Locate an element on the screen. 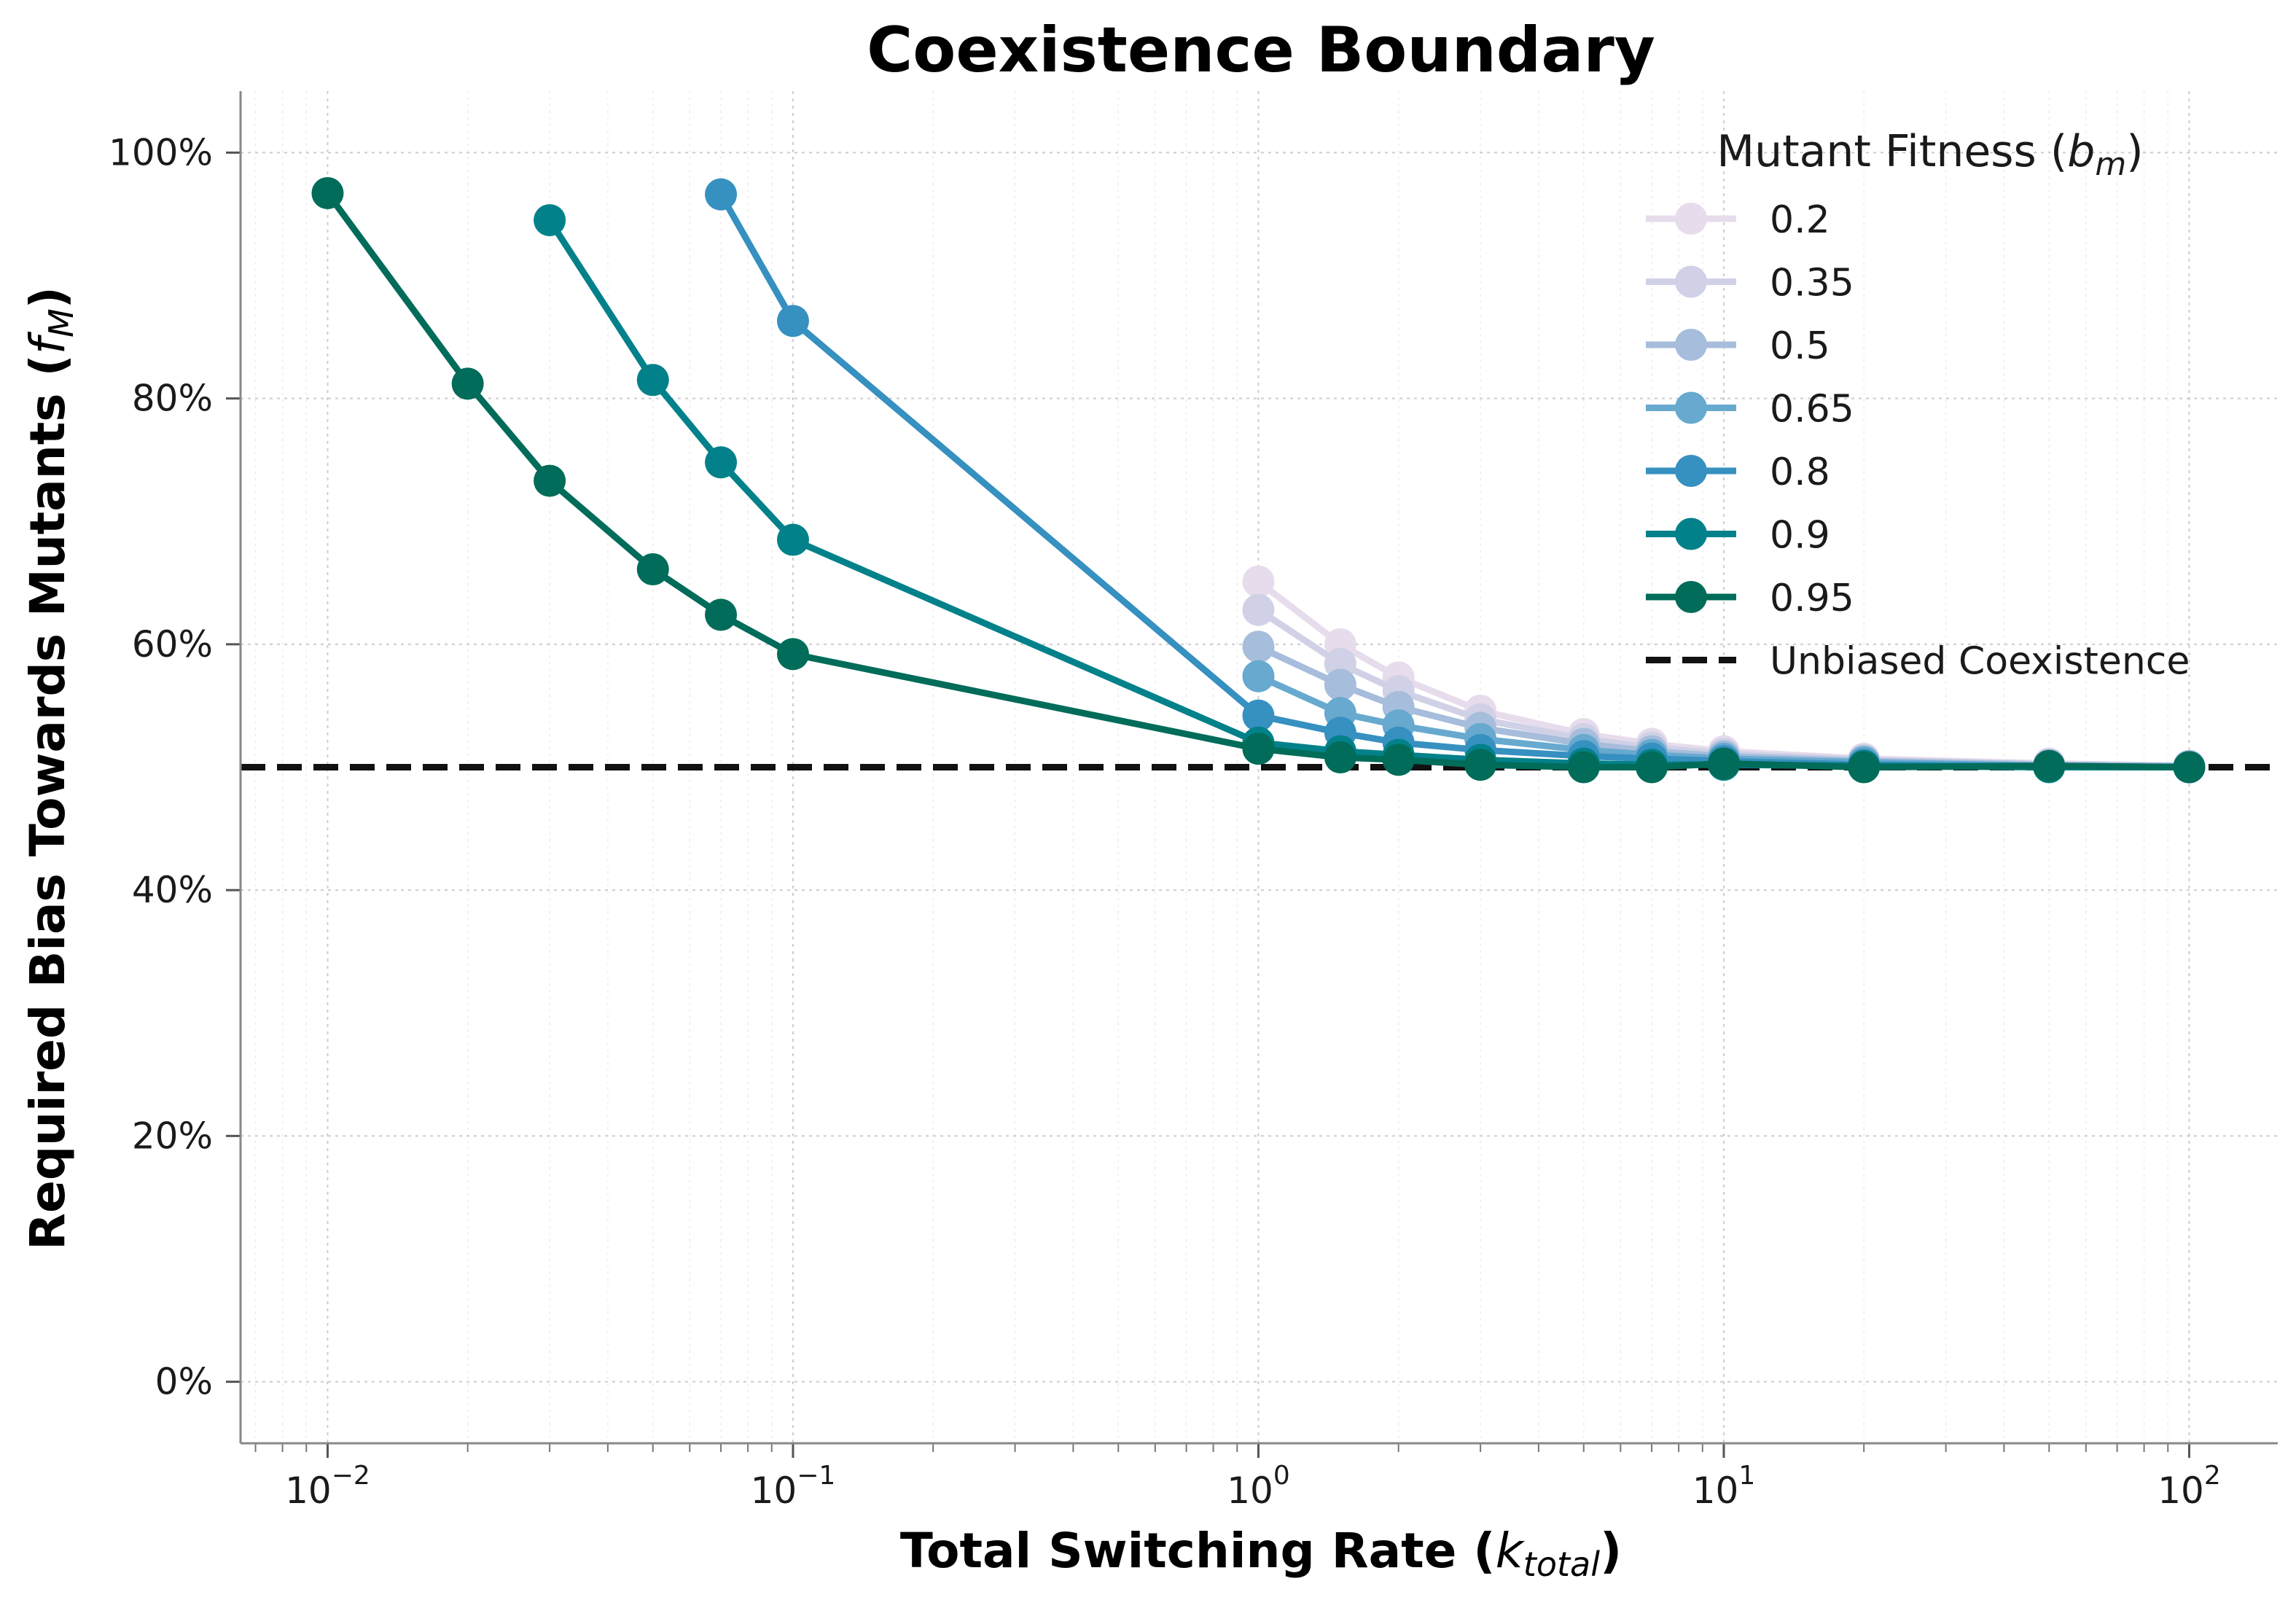 This screenshot has width=2296, height=1600. y-tick-label: 60% is located at coordinates (173, 644).